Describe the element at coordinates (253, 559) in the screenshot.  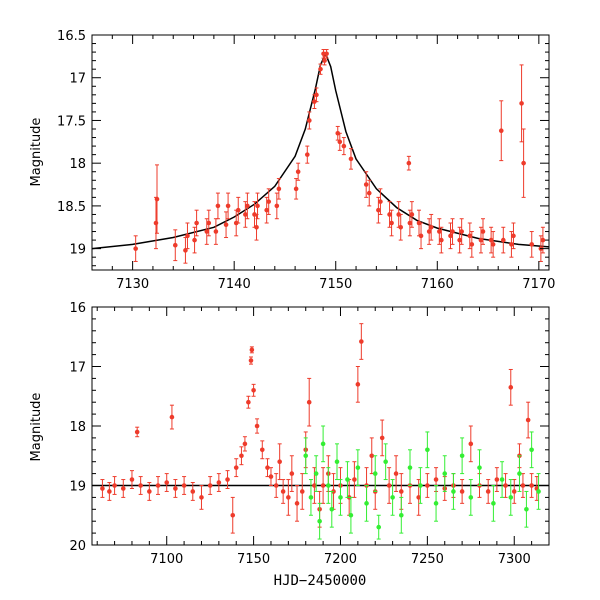
I see `bottom-x-tick-label: 7150` at that location.